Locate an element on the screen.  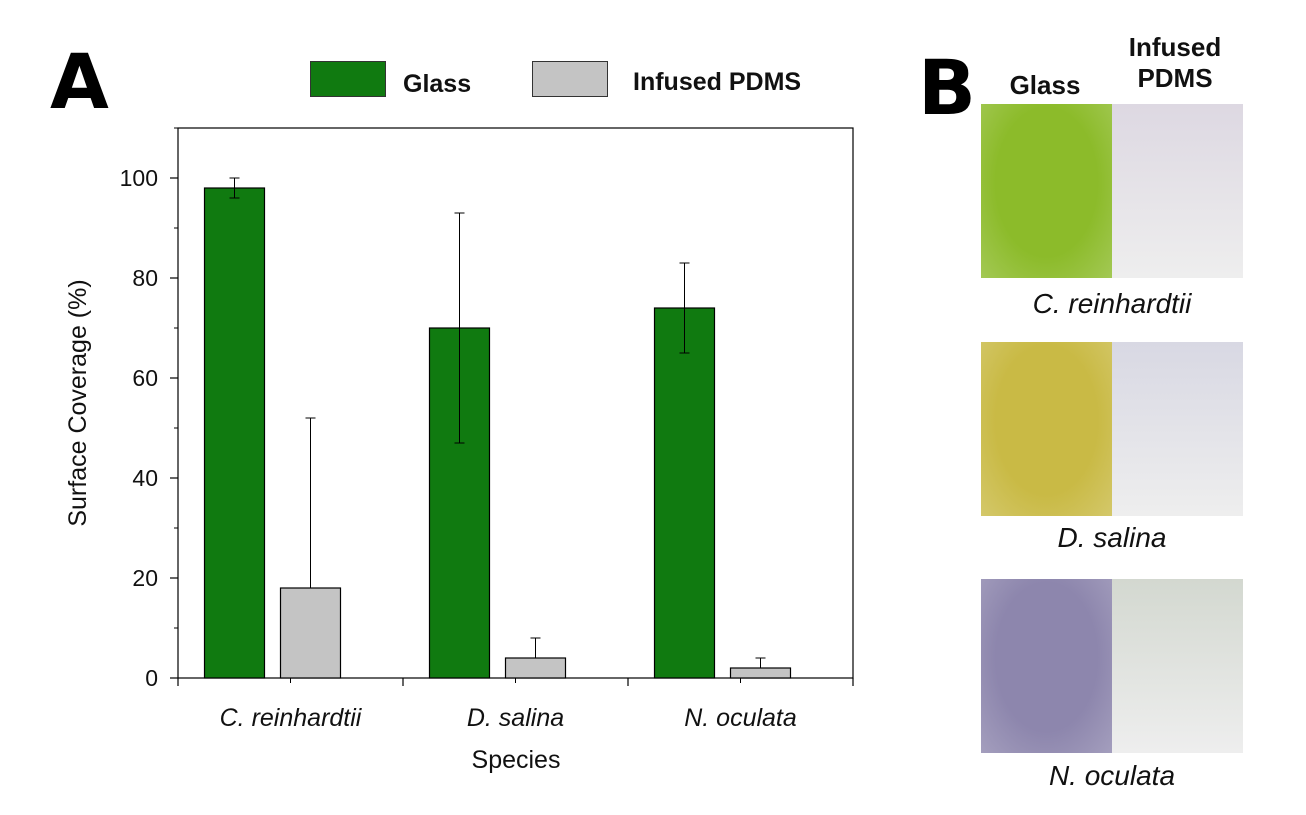
y-tick-label: 100 is located at coordinates (139, 178).